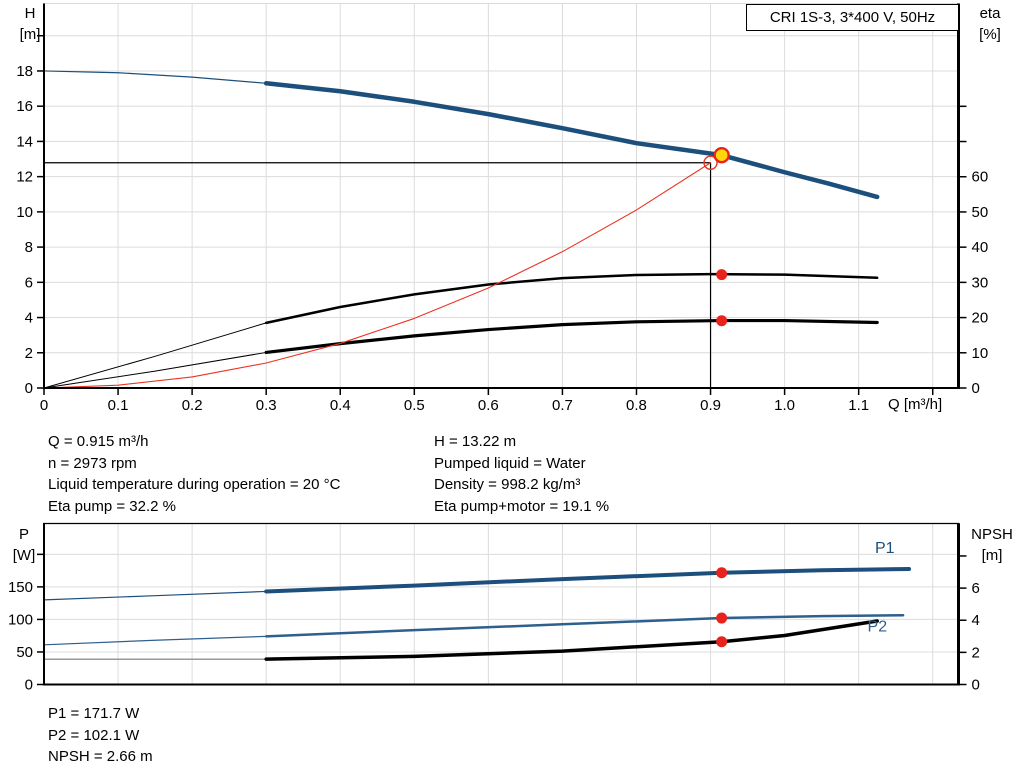 This screenshot has width=1024, height=781. Describe the element at coordinates (571, 298) in the screenshot. I see `eta-pump-curve` at that location.